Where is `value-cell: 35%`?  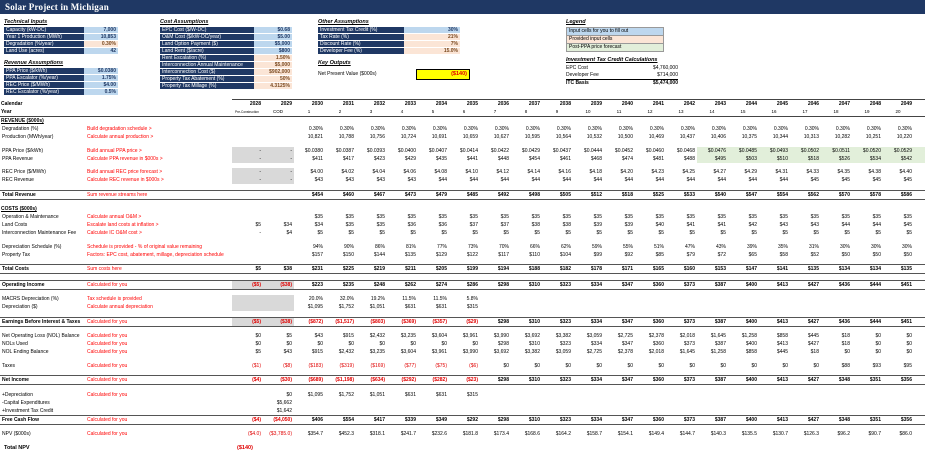 value-cell: 35% is located at coordinates (782, 246).